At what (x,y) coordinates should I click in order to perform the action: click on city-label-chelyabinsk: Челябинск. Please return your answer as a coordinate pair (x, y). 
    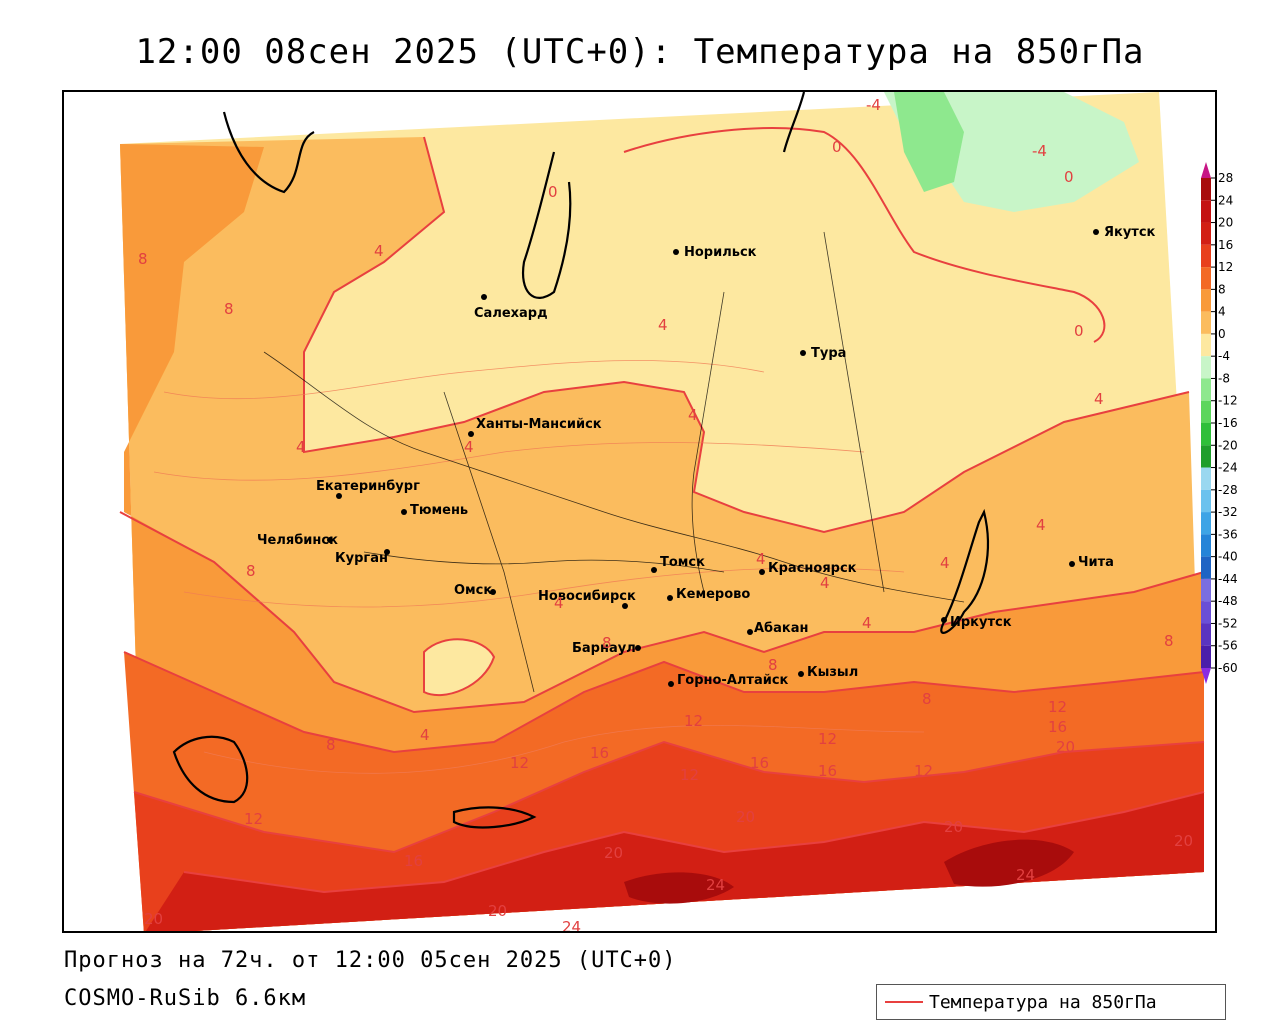
    Looking at the image, I should click on (297, 540).